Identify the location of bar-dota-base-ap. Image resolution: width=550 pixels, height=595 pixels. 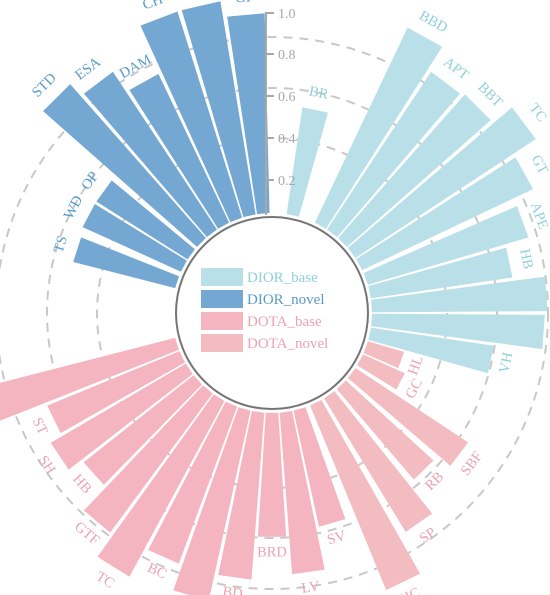
(212, 501).